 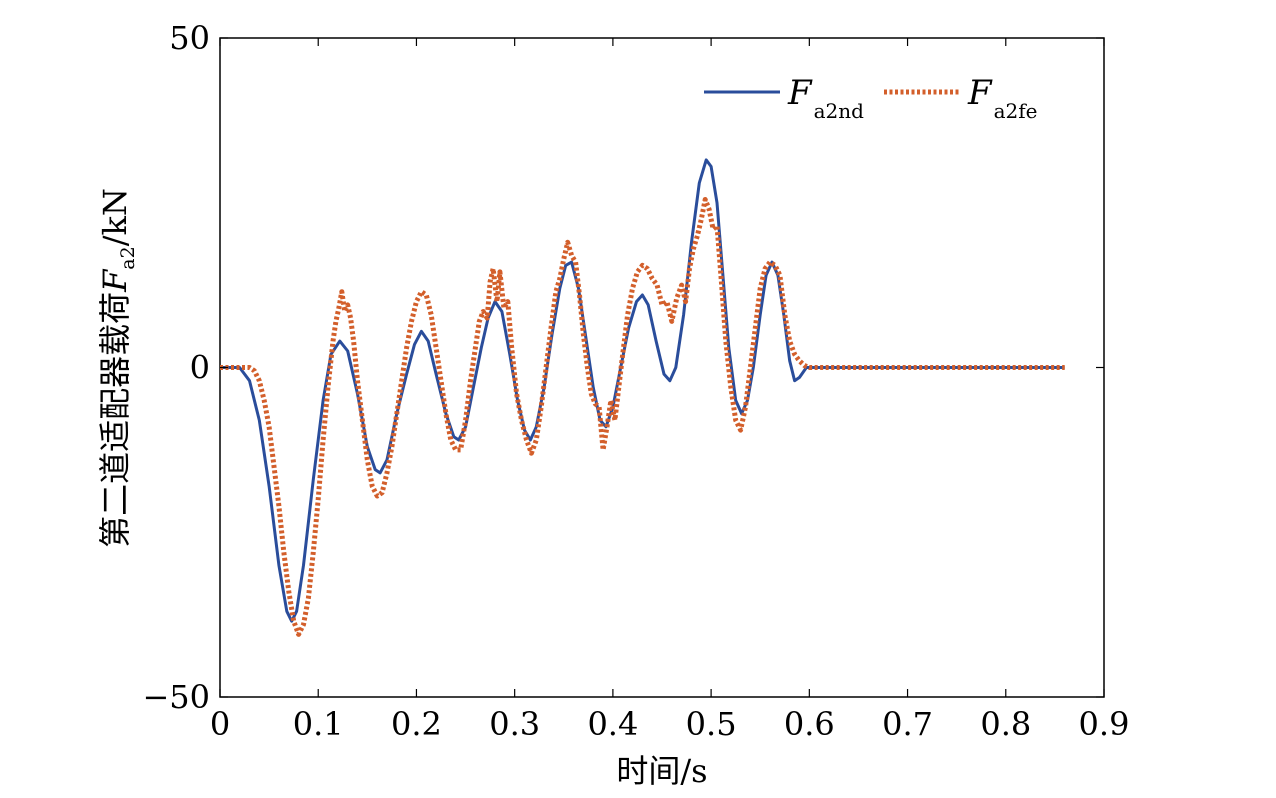 What do you see at coordinates (661, 771) in the screenshot?
I see `x-axis-label: 时间/s` at bounding box center [661, 771].